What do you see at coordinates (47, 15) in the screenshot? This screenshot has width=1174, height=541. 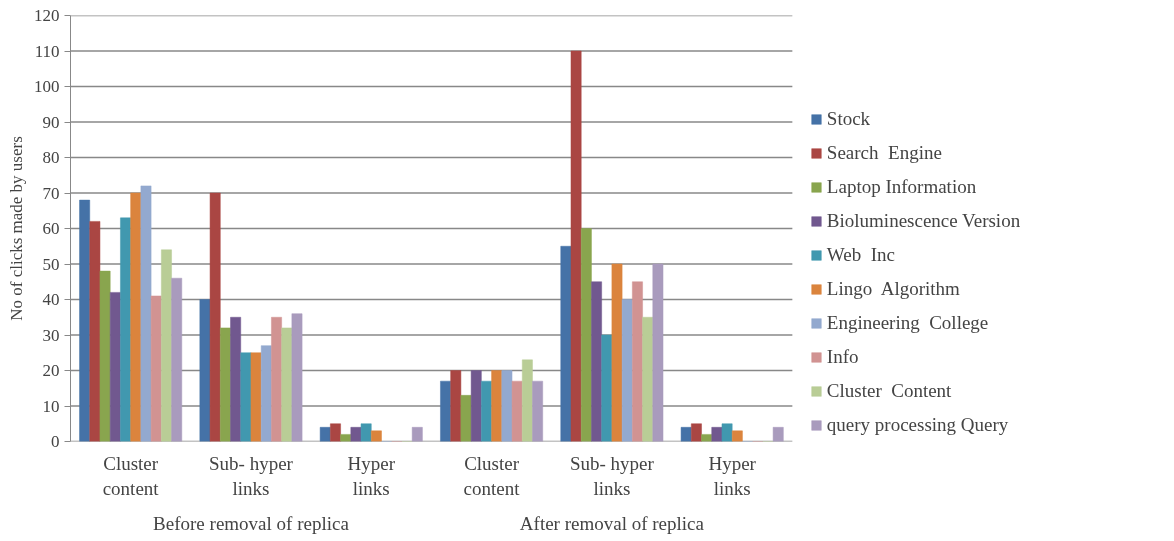 I see `y-tick-label: 120` at bounding box center [47, 15].